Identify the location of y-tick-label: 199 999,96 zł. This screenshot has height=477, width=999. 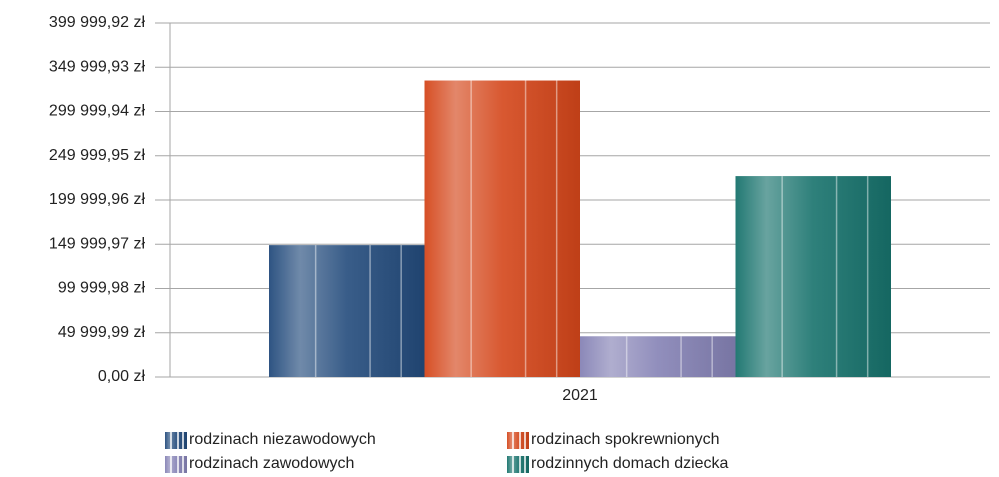
(97, 199).